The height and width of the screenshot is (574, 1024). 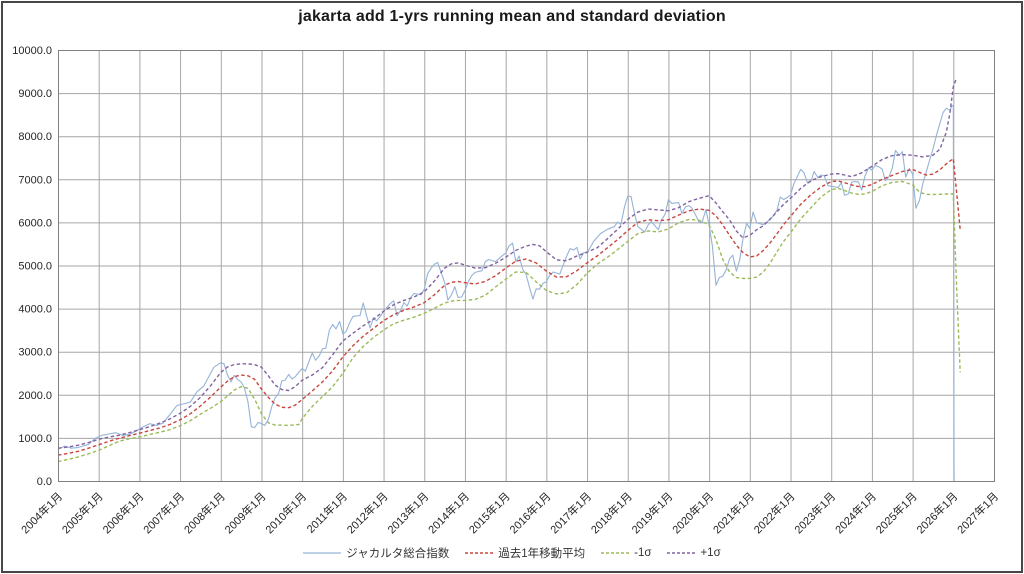 I want to click on legend-label-jakarta-index: ジャカルタ総合指数, so click(x=398, y=554).